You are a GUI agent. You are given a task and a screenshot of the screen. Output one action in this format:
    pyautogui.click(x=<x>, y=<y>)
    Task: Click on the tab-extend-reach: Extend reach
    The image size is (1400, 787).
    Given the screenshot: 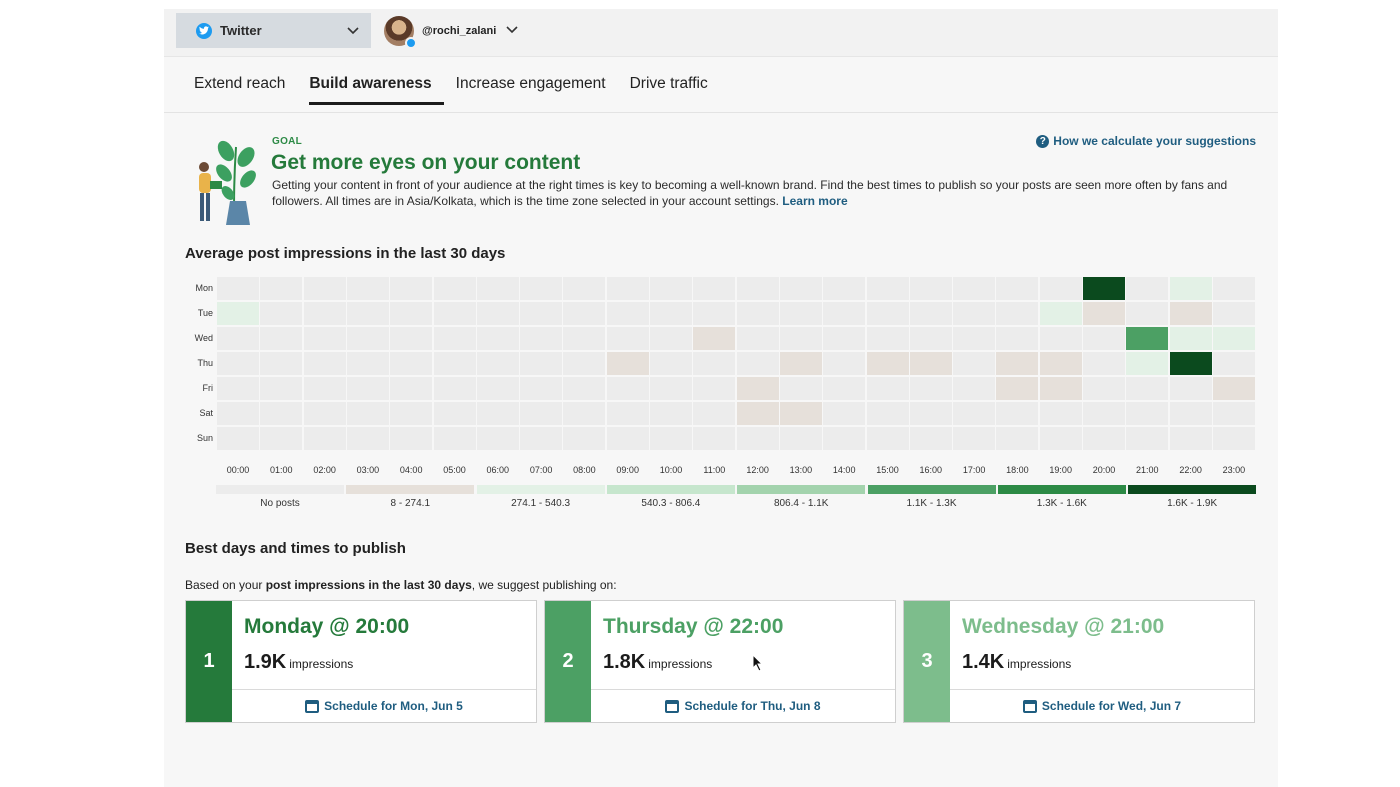 What is the action you would take?
    pyautogui.click(x=240, y=83)
    